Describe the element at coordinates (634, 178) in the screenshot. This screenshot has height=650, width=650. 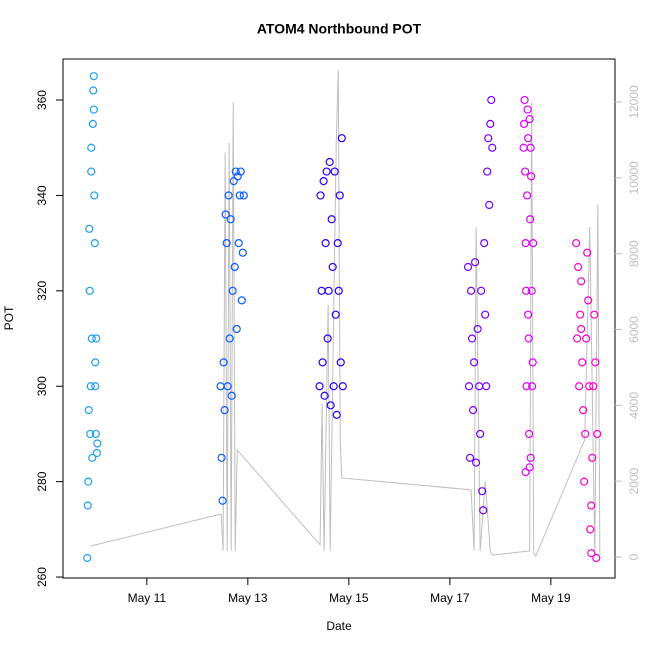
I see `y2-tick-label: 10000` at that location.